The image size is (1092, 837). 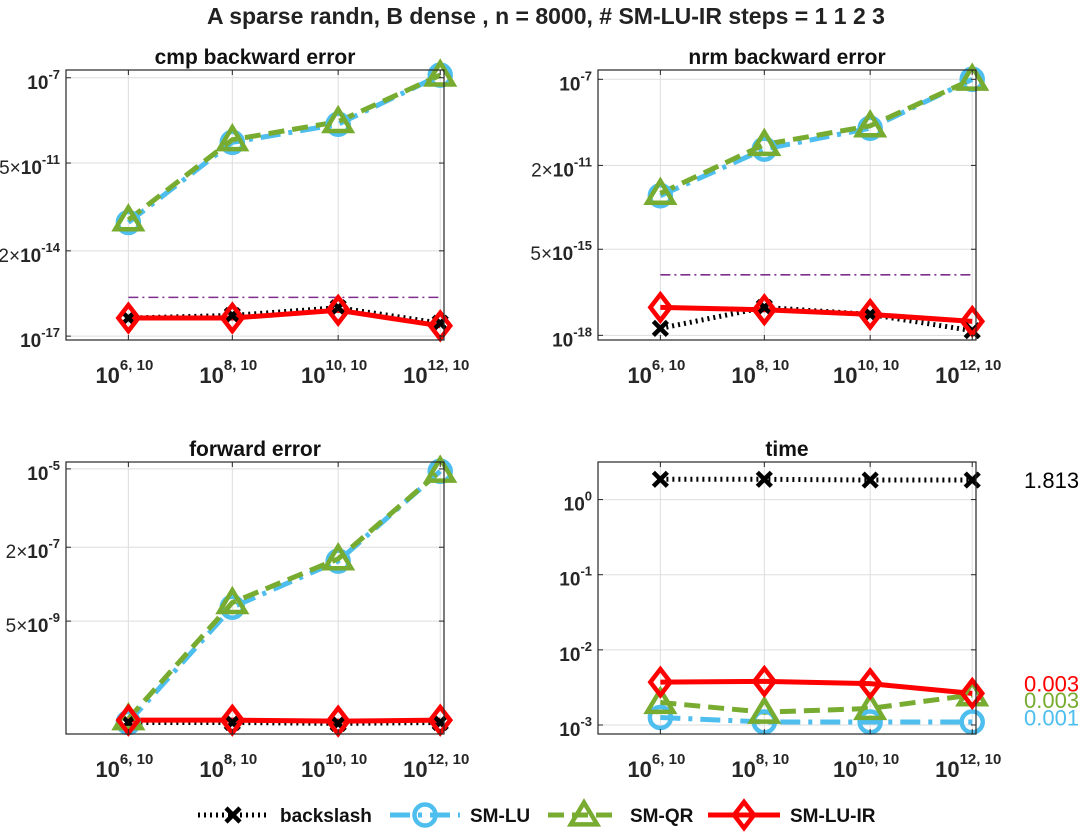 I want to click on legend-label: SM-LU, so click(x=500, y=816).